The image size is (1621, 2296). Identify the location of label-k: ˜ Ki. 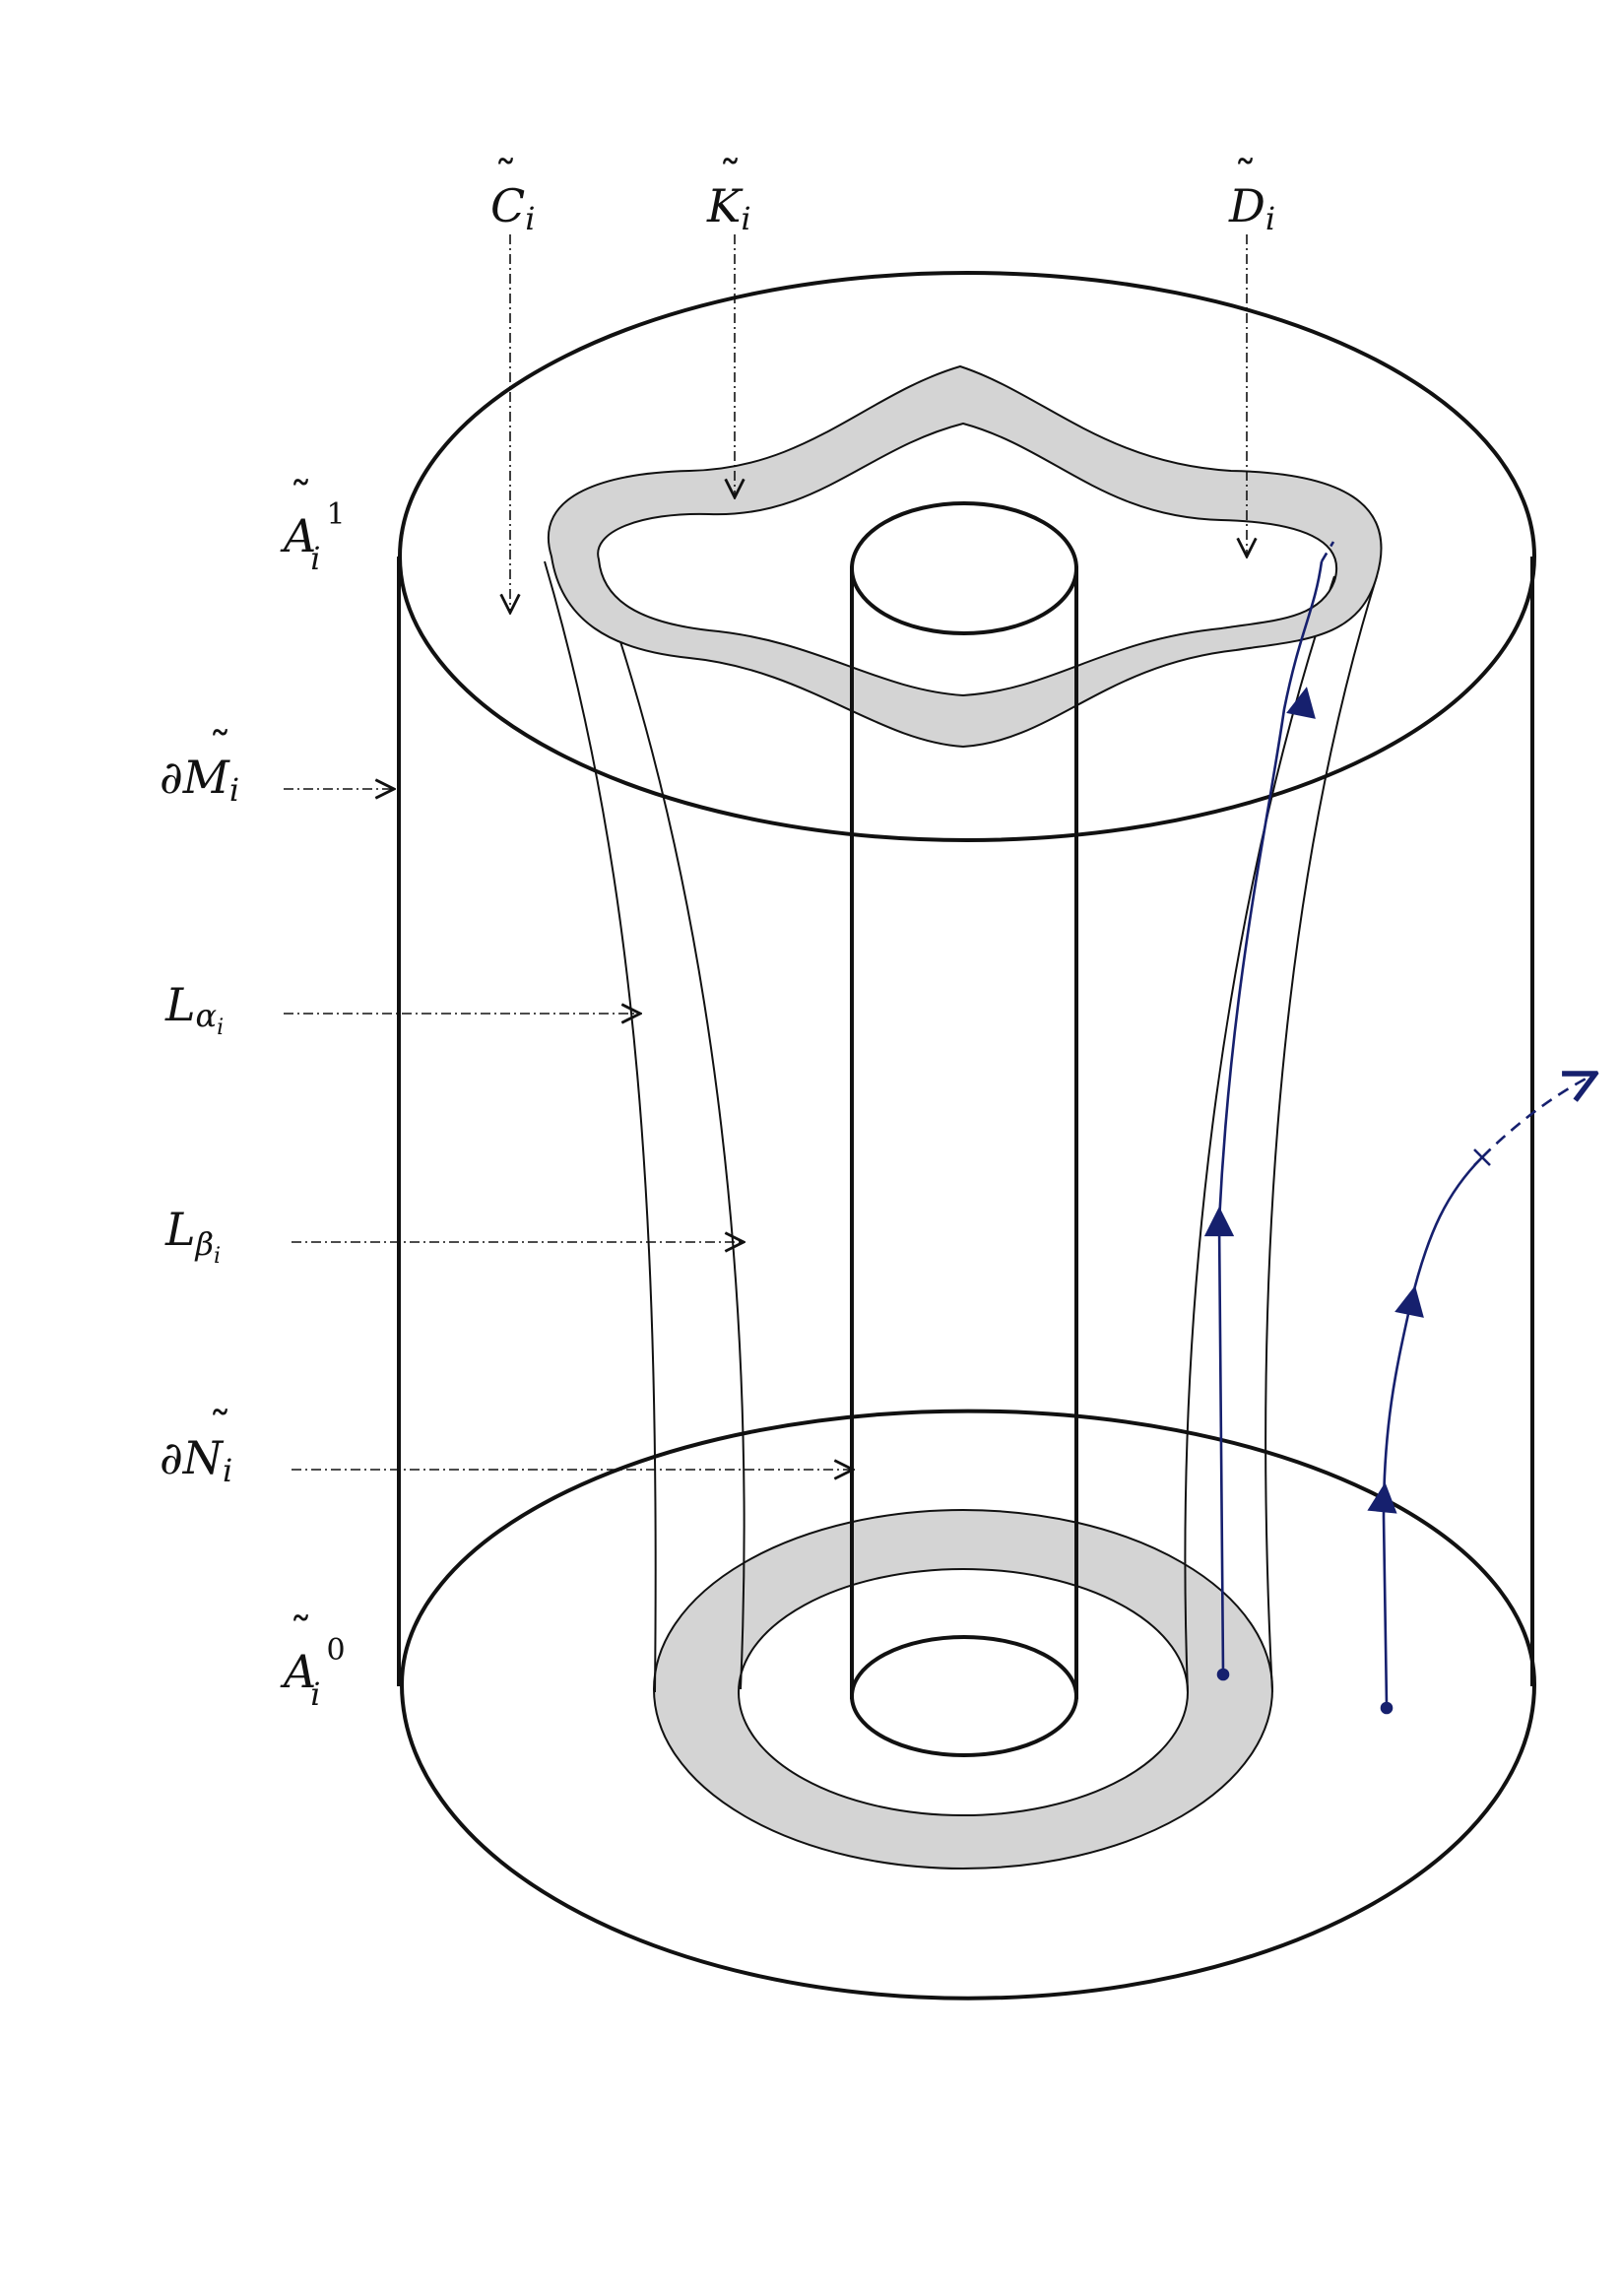
(729, 194).